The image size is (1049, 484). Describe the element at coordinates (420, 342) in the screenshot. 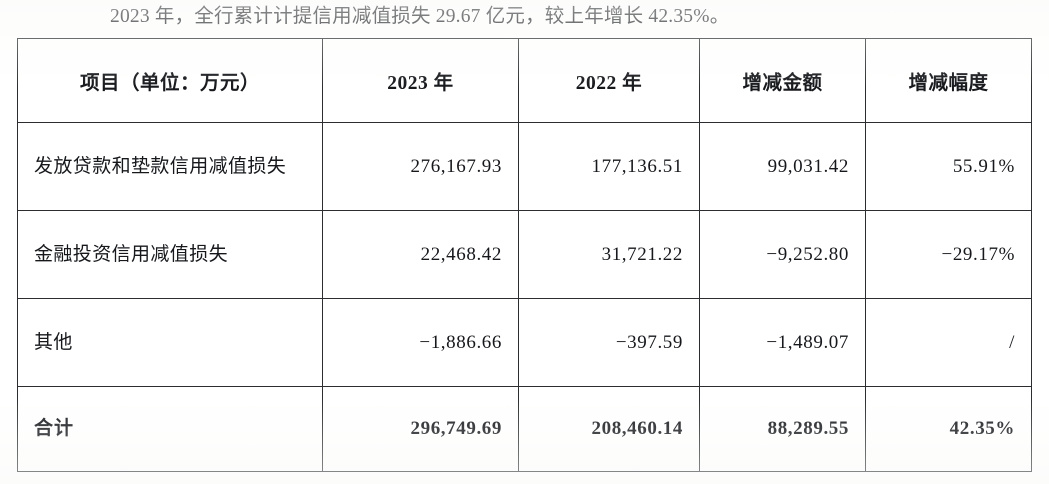

I see `cell-y2023: −1,886.66` at that location.